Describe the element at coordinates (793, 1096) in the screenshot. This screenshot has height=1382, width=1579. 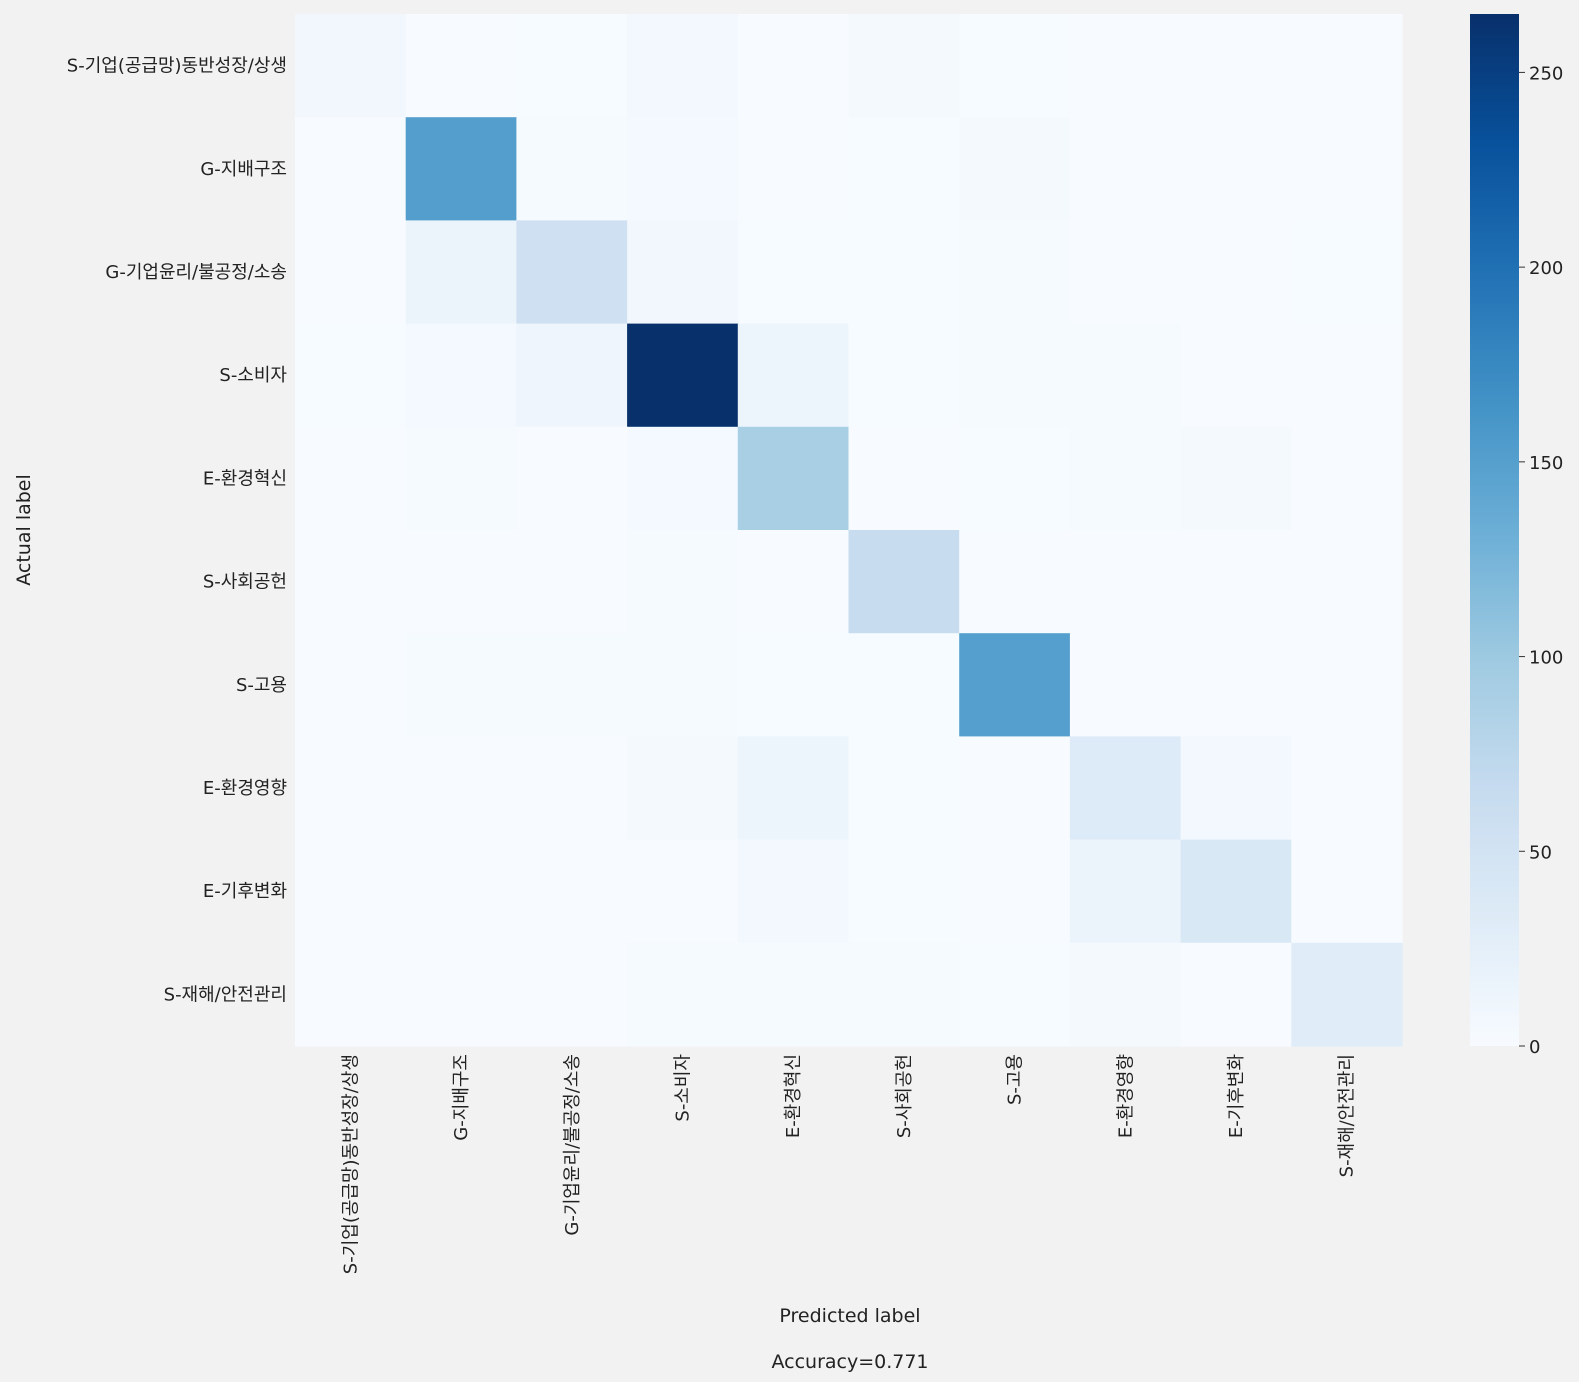
I see `x-tick-label: E-환경혁신` at that location.